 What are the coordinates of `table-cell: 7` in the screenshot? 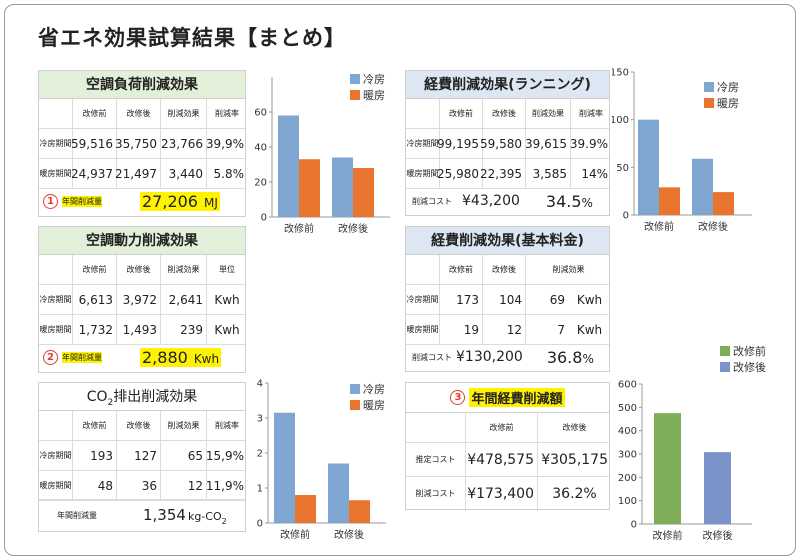 It's located at (561, 329).